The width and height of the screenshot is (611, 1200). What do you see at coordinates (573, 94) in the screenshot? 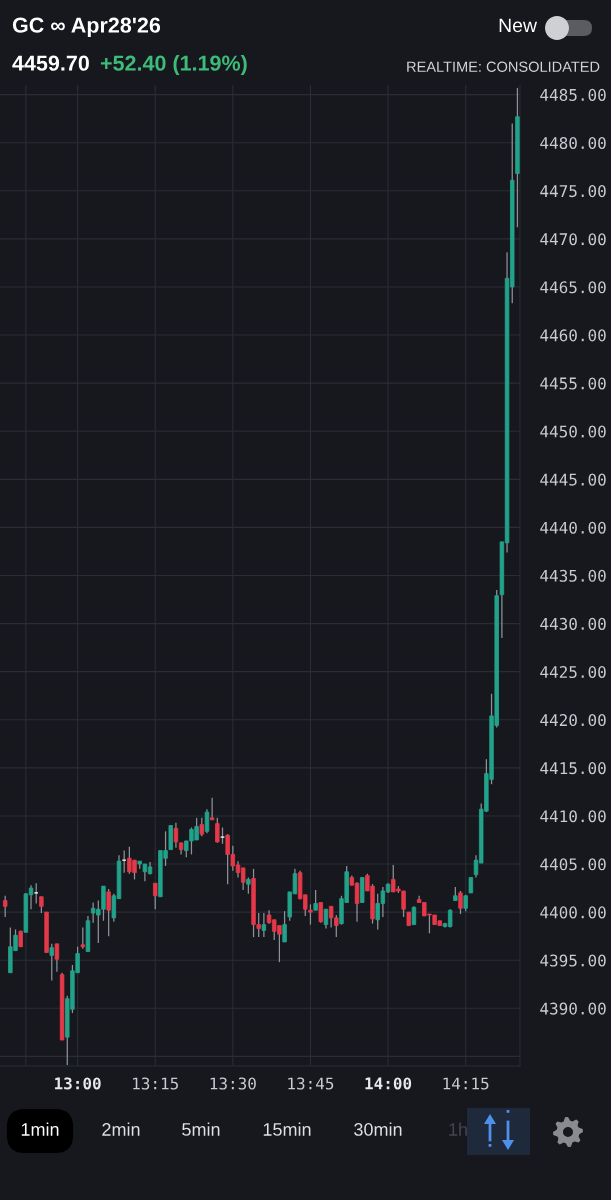
I see `y-tick-label: 4485.00` at bounding box center [573, 94].